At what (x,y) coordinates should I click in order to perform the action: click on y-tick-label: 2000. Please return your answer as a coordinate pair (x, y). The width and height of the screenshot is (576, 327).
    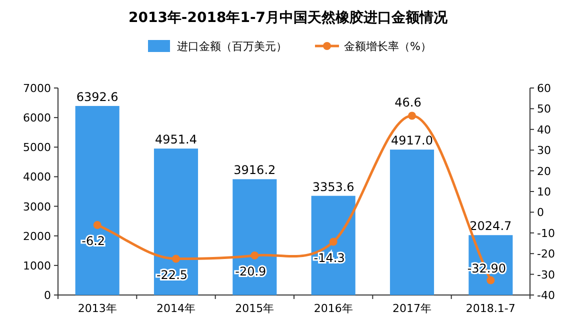
    Looking at the image, I should click on (37, 236).